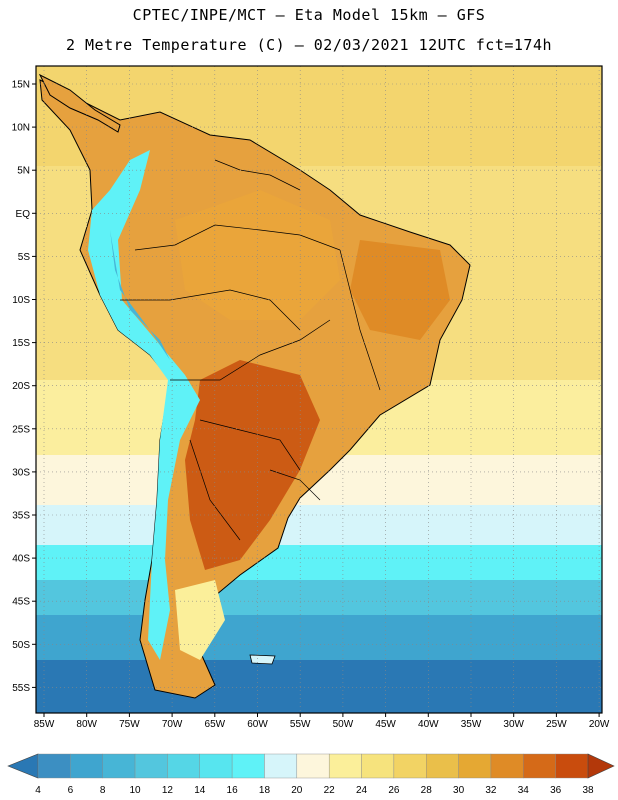 This screenshot has height=800, width=618. Describe the element at coordinates (21, 602) in the screenshot. I see `lat-label: 45S` at that location.